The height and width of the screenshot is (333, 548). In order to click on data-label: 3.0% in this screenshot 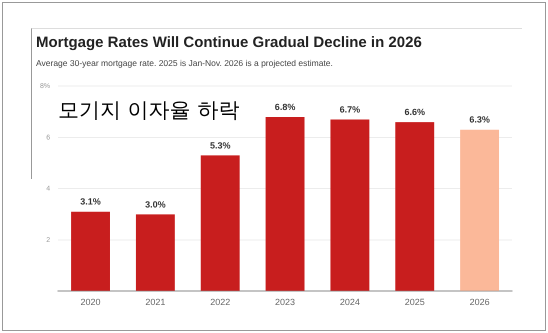, I will do `click(155, 204)`.